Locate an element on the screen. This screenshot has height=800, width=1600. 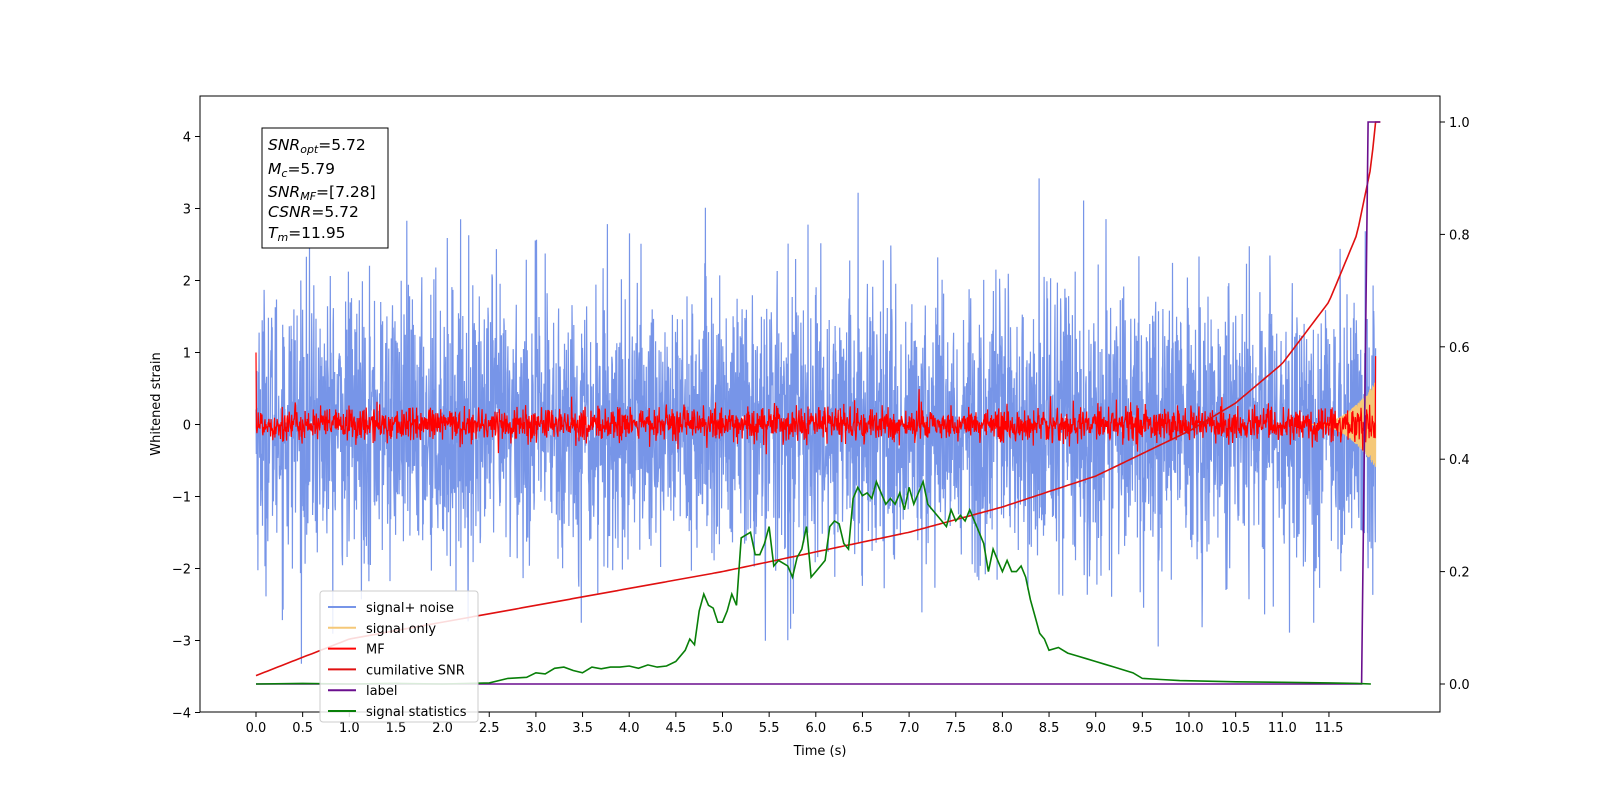
x-tick-label: 2.0 is located at coordinates (442, 728).